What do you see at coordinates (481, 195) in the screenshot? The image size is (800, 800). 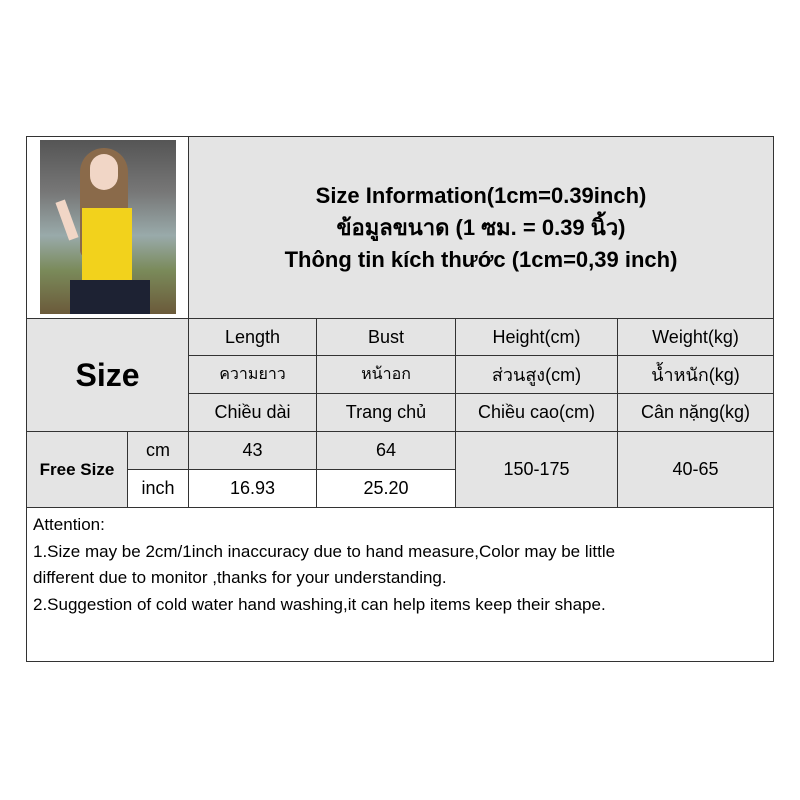 I see `title-en: Size Information(1cm=0.39inch)` at bounding box center [481, 195].